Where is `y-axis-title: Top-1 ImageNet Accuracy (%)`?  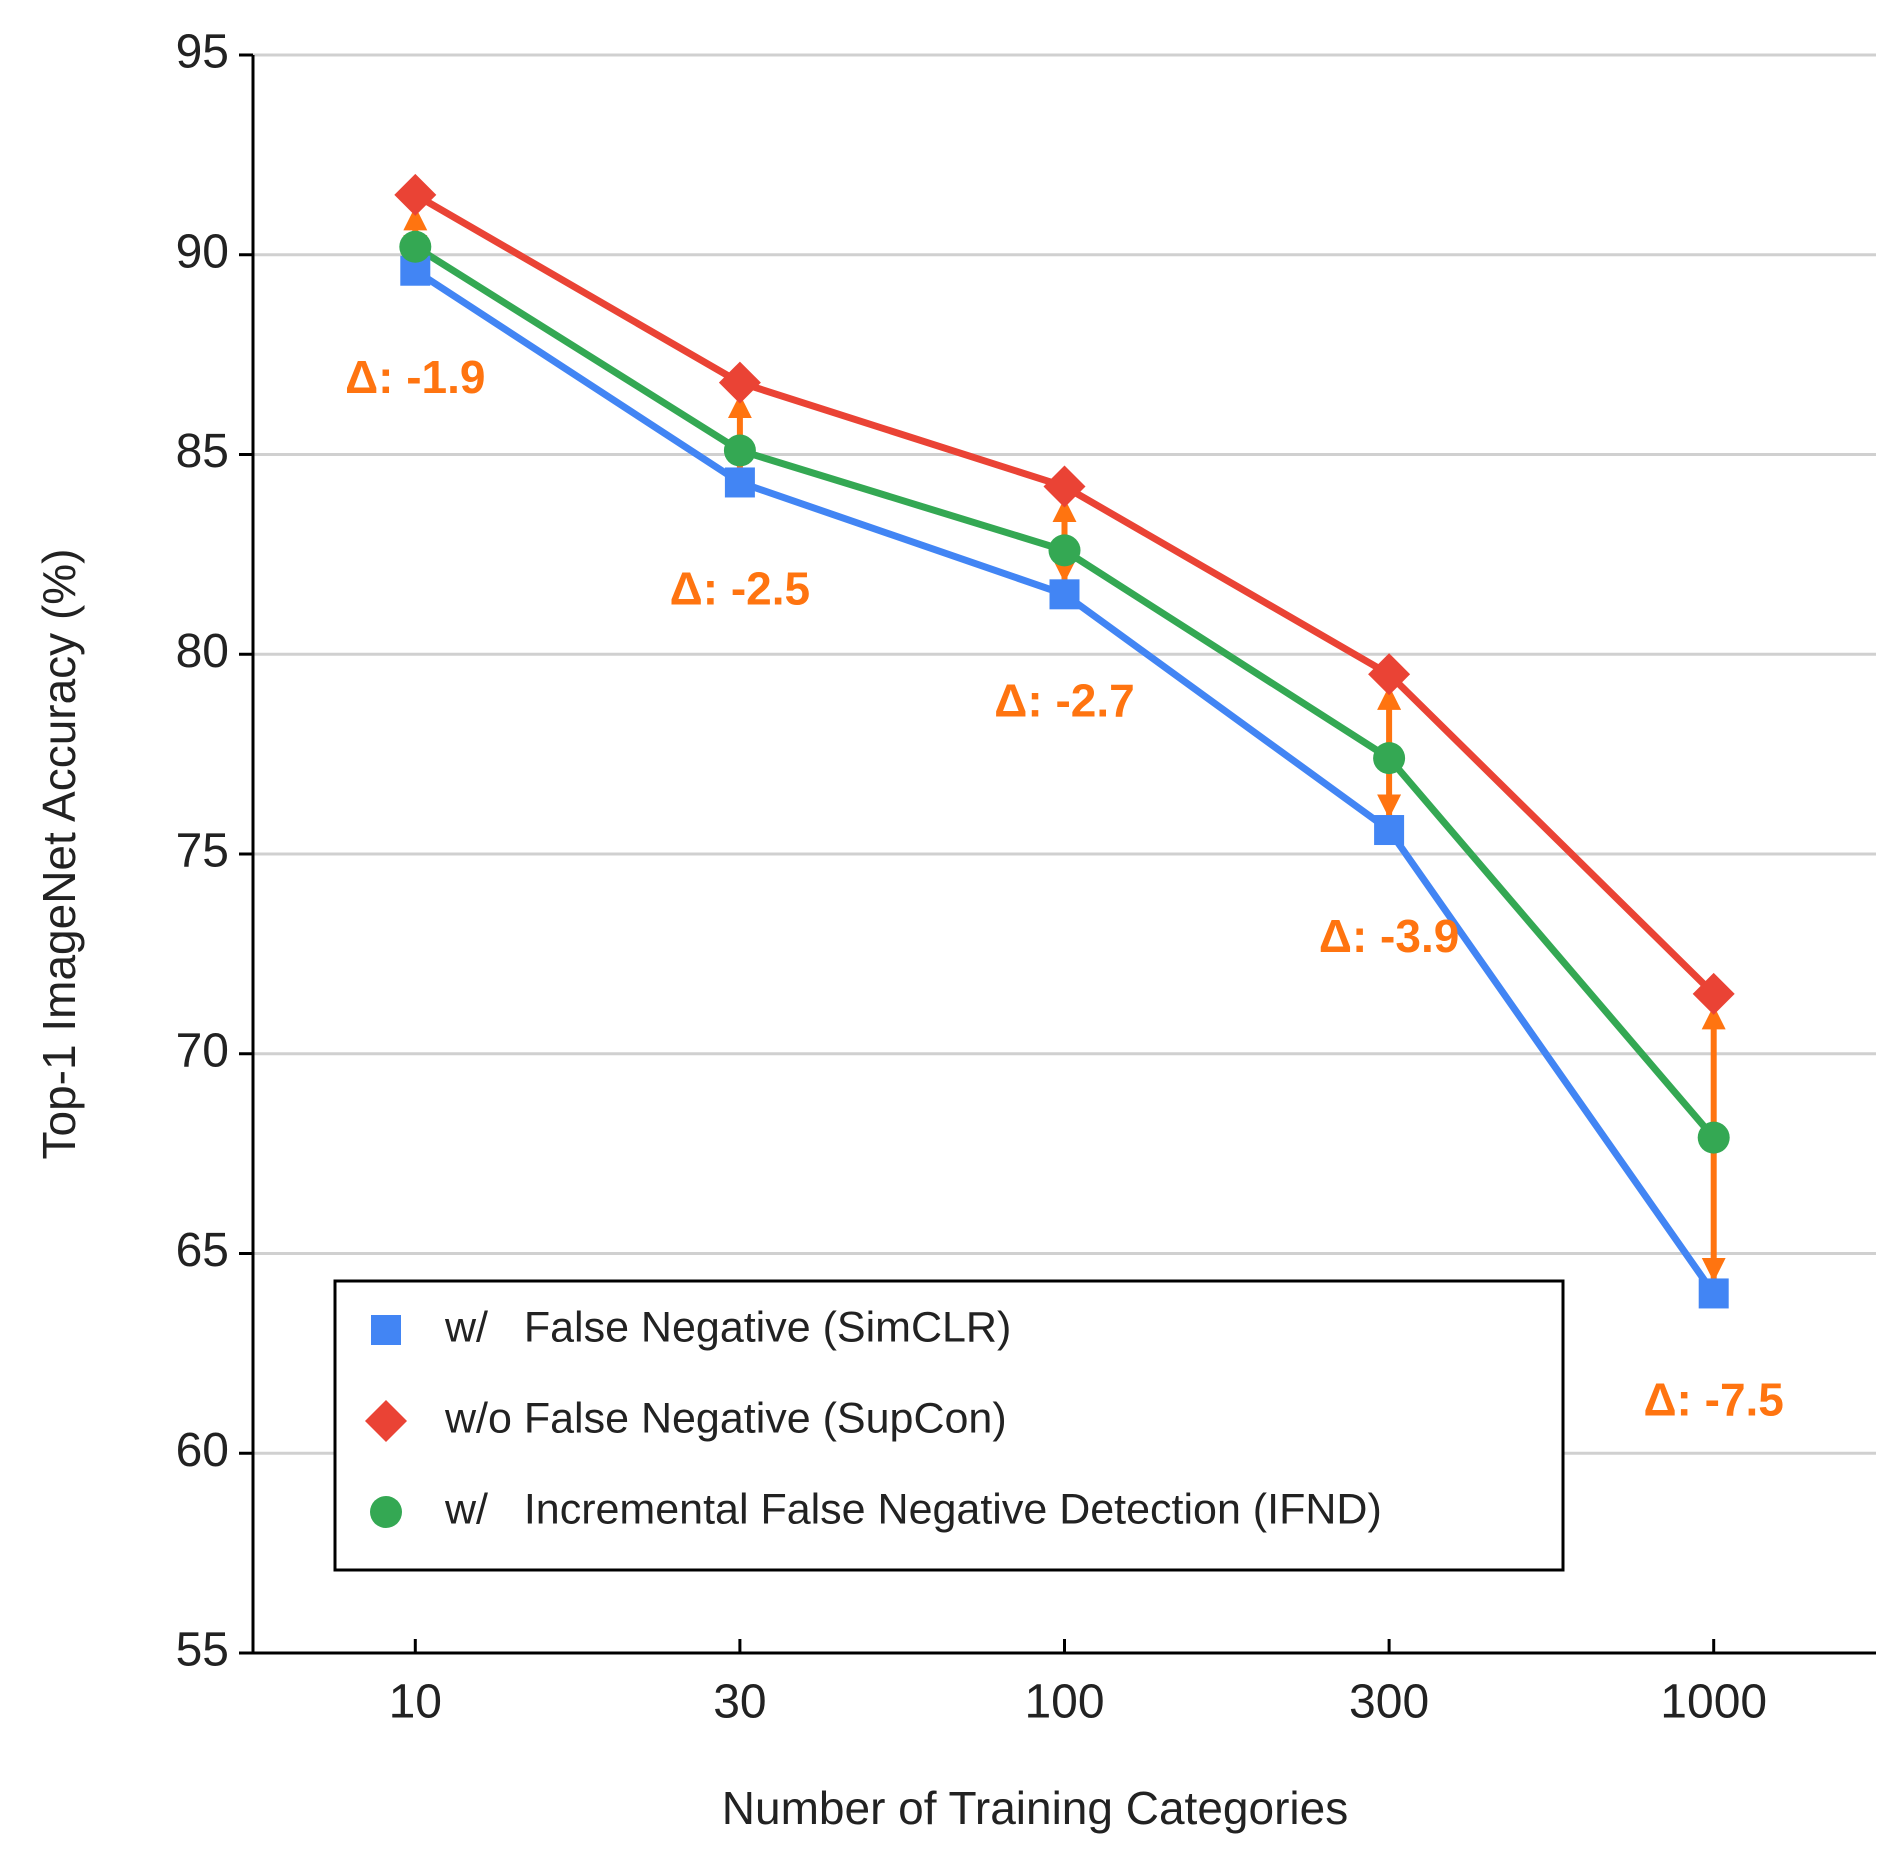
y-axis-title: Top-1 ImageNet Accuracy (%) is located at coordinates (59, 853).